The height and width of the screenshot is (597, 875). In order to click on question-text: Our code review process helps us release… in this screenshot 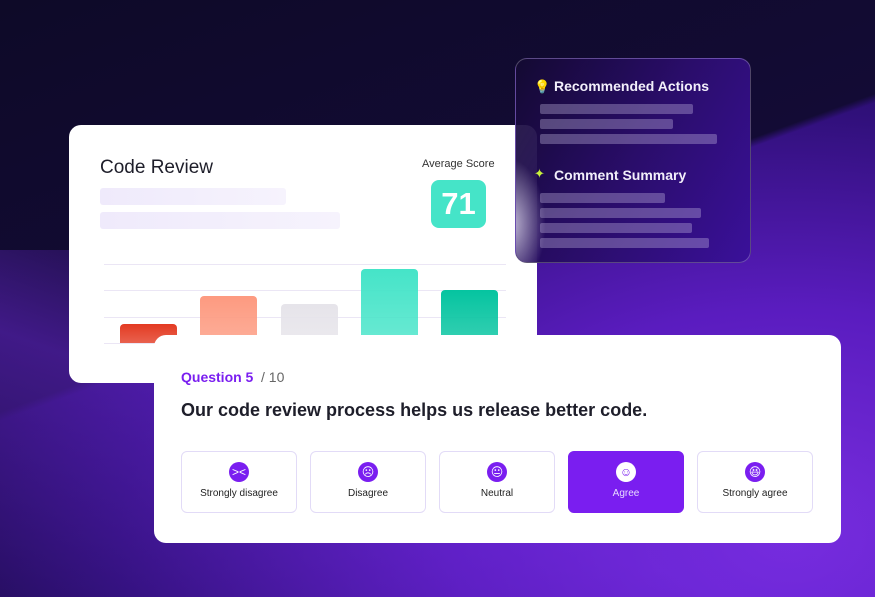, I will do `click(414, 410)`.